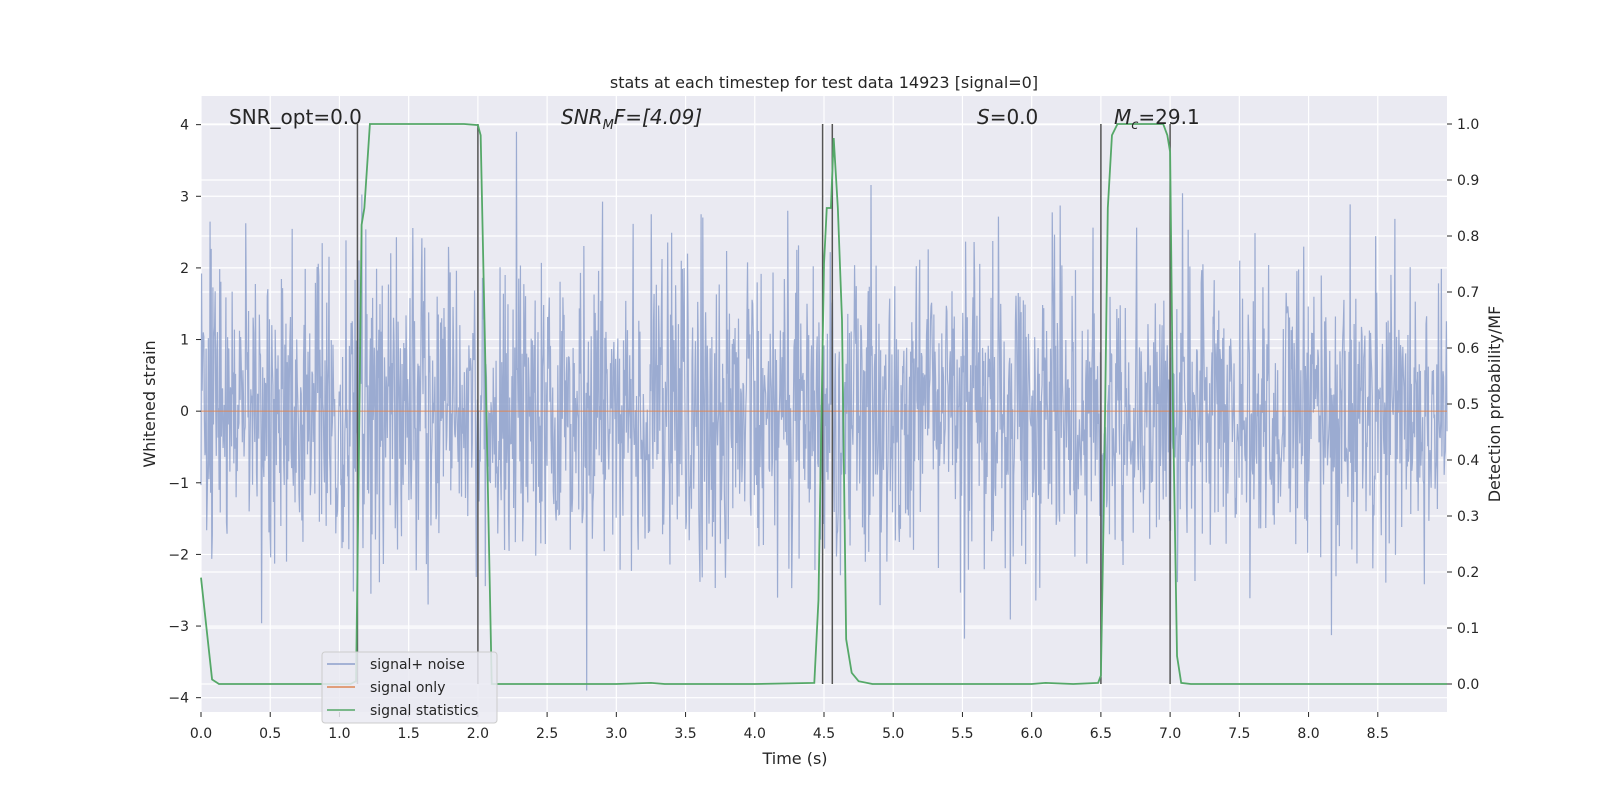  What do you see at coordinates (184, 269) in the screenshot?
I see `y-left-tick-label: 2` at bounding box center [184, 269].